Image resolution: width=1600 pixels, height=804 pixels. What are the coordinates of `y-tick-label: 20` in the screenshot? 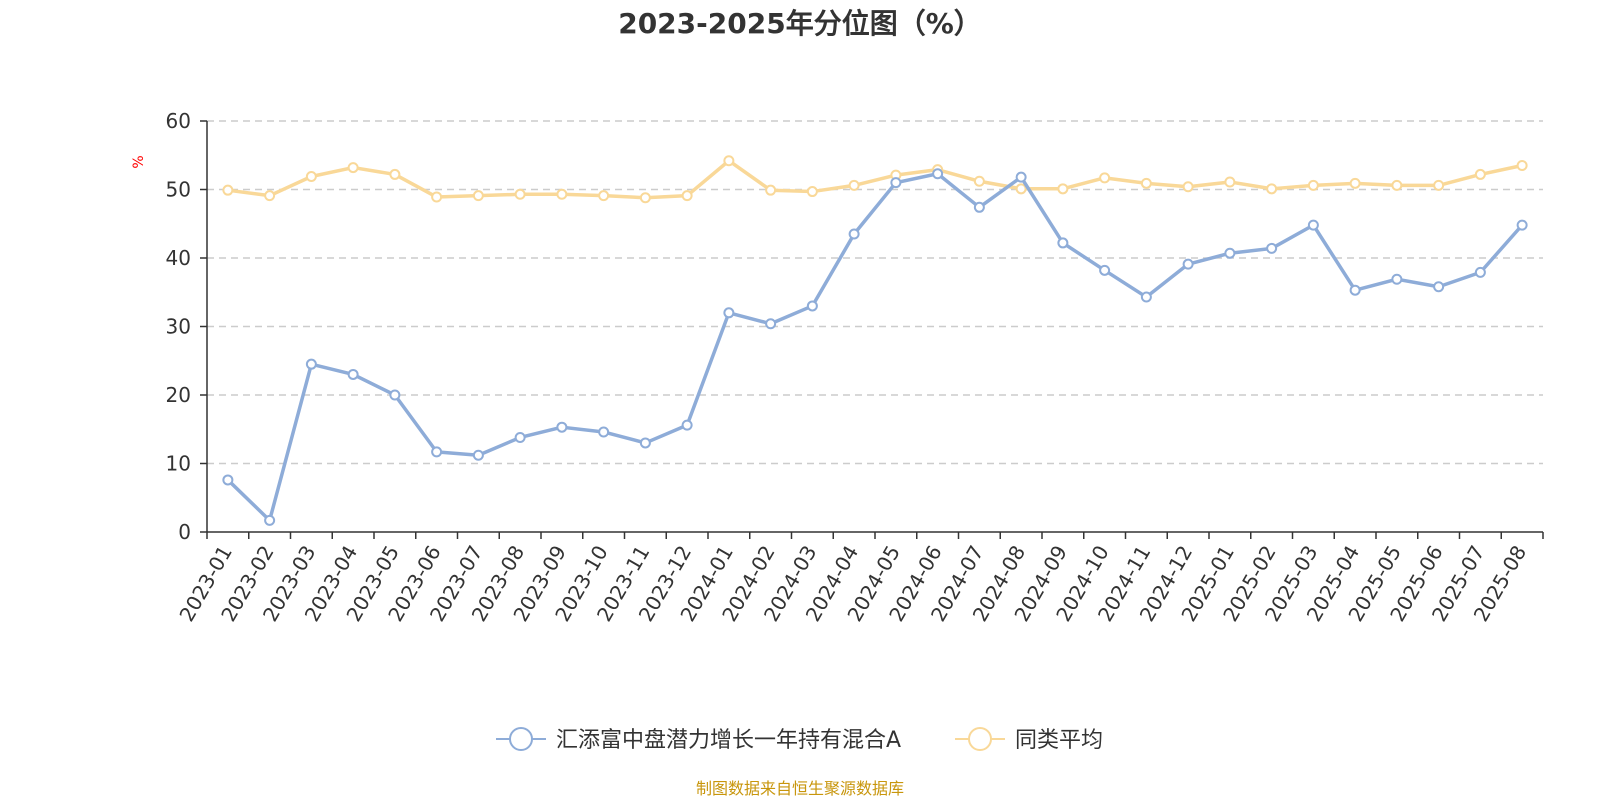 It's located at (178, 395).